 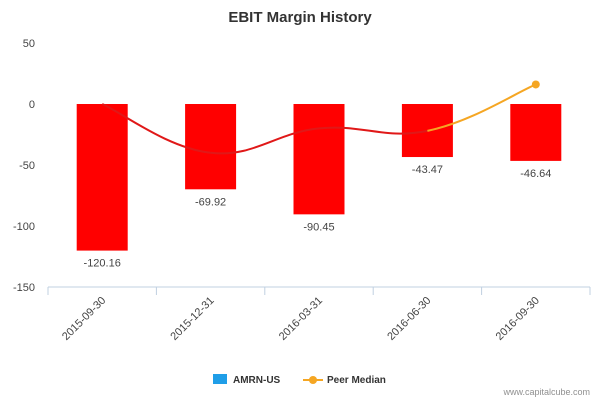 I want to click on credit-text: www.capitalcube.com, so click(x=546, y=392).